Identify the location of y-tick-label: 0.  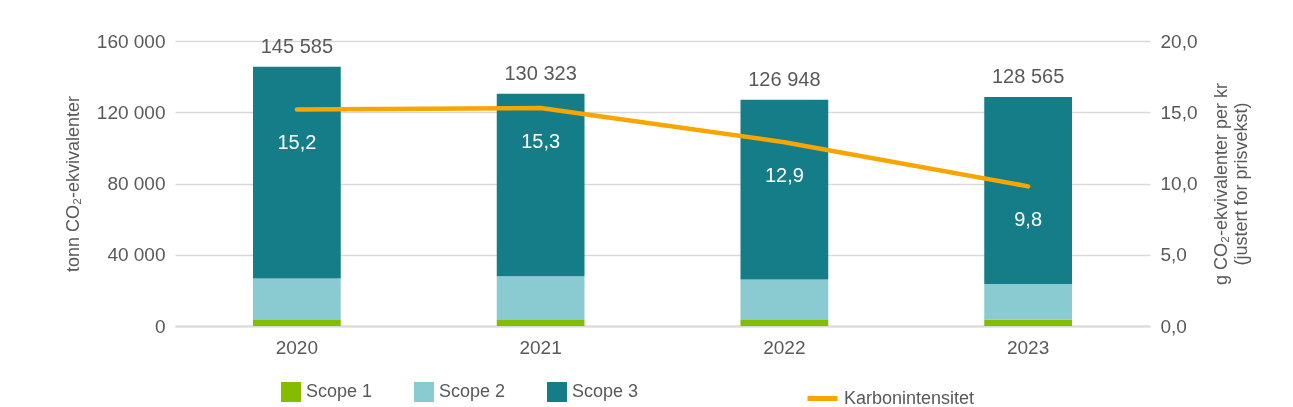
(160, 326).